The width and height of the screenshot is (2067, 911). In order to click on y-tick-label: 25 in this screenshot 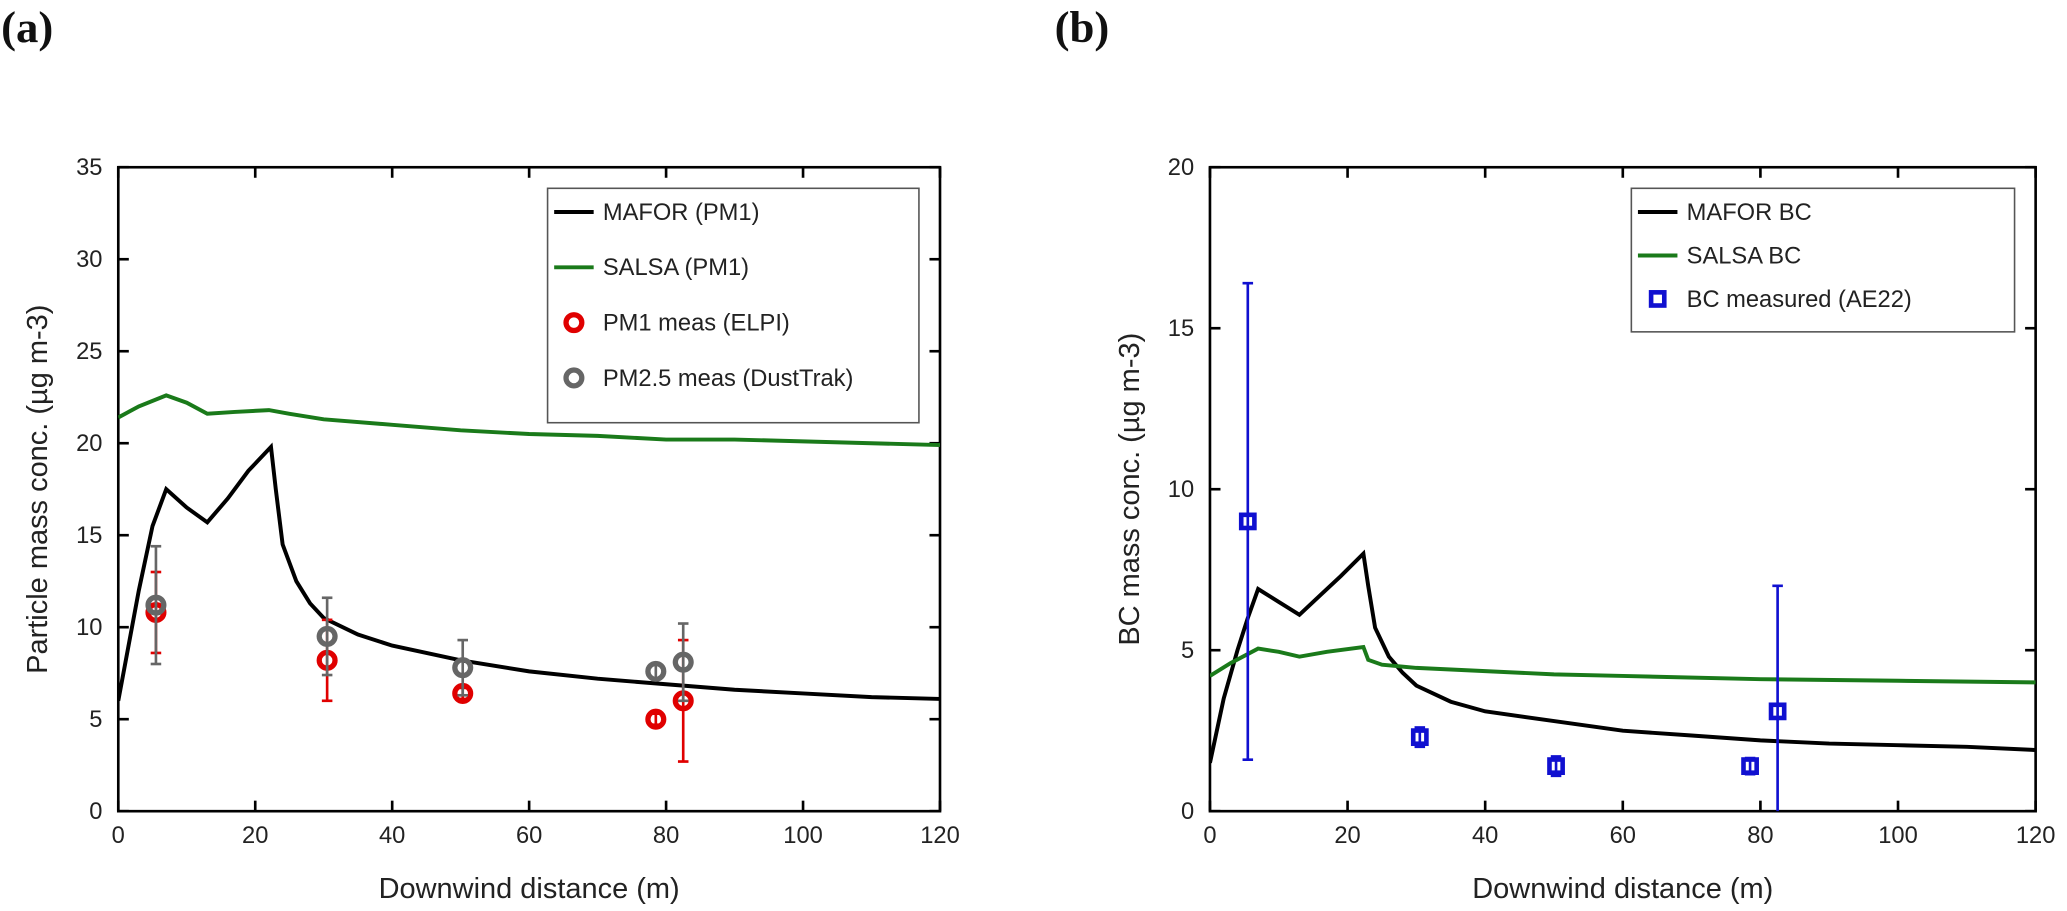, I will do `click(89, 352)`.